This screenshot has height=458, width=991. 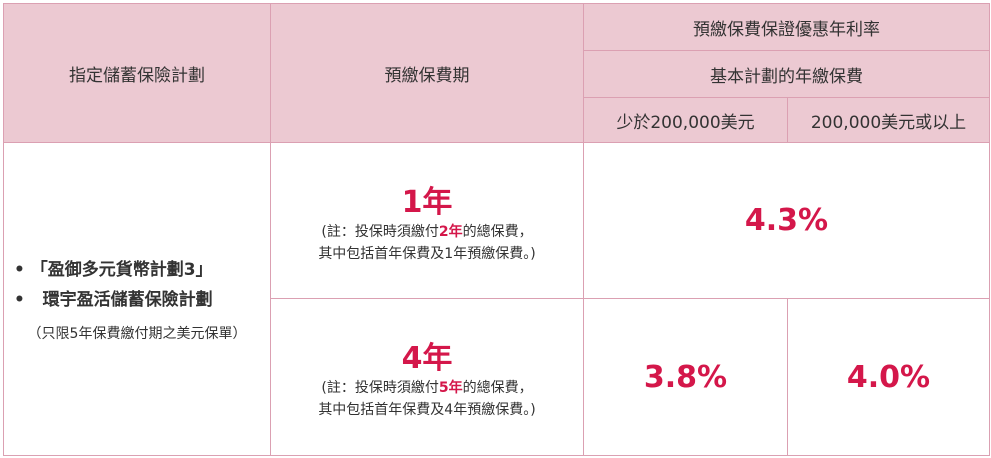 I want to click on header-basic-premium: 基本計劃的年繳保費, so click(x=786, y=74).